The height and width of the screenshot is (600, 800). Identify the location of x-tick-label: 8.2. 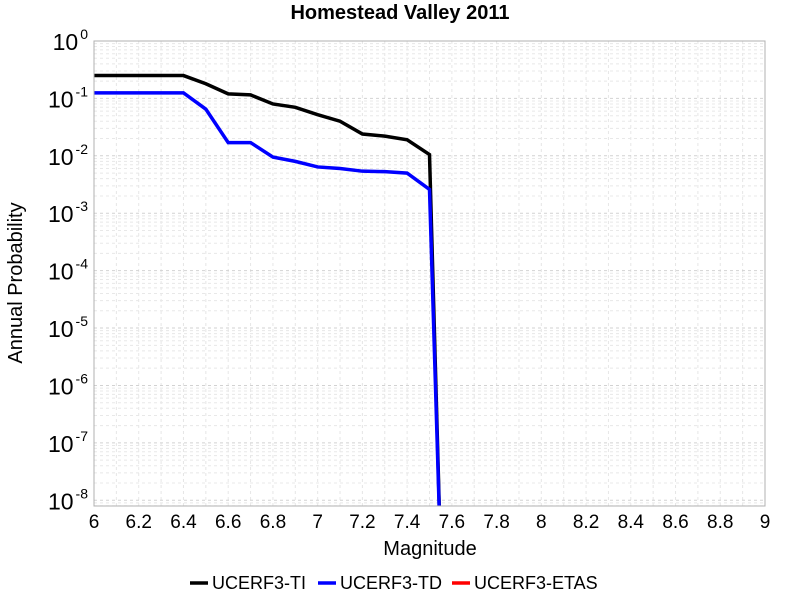
(586, 522).